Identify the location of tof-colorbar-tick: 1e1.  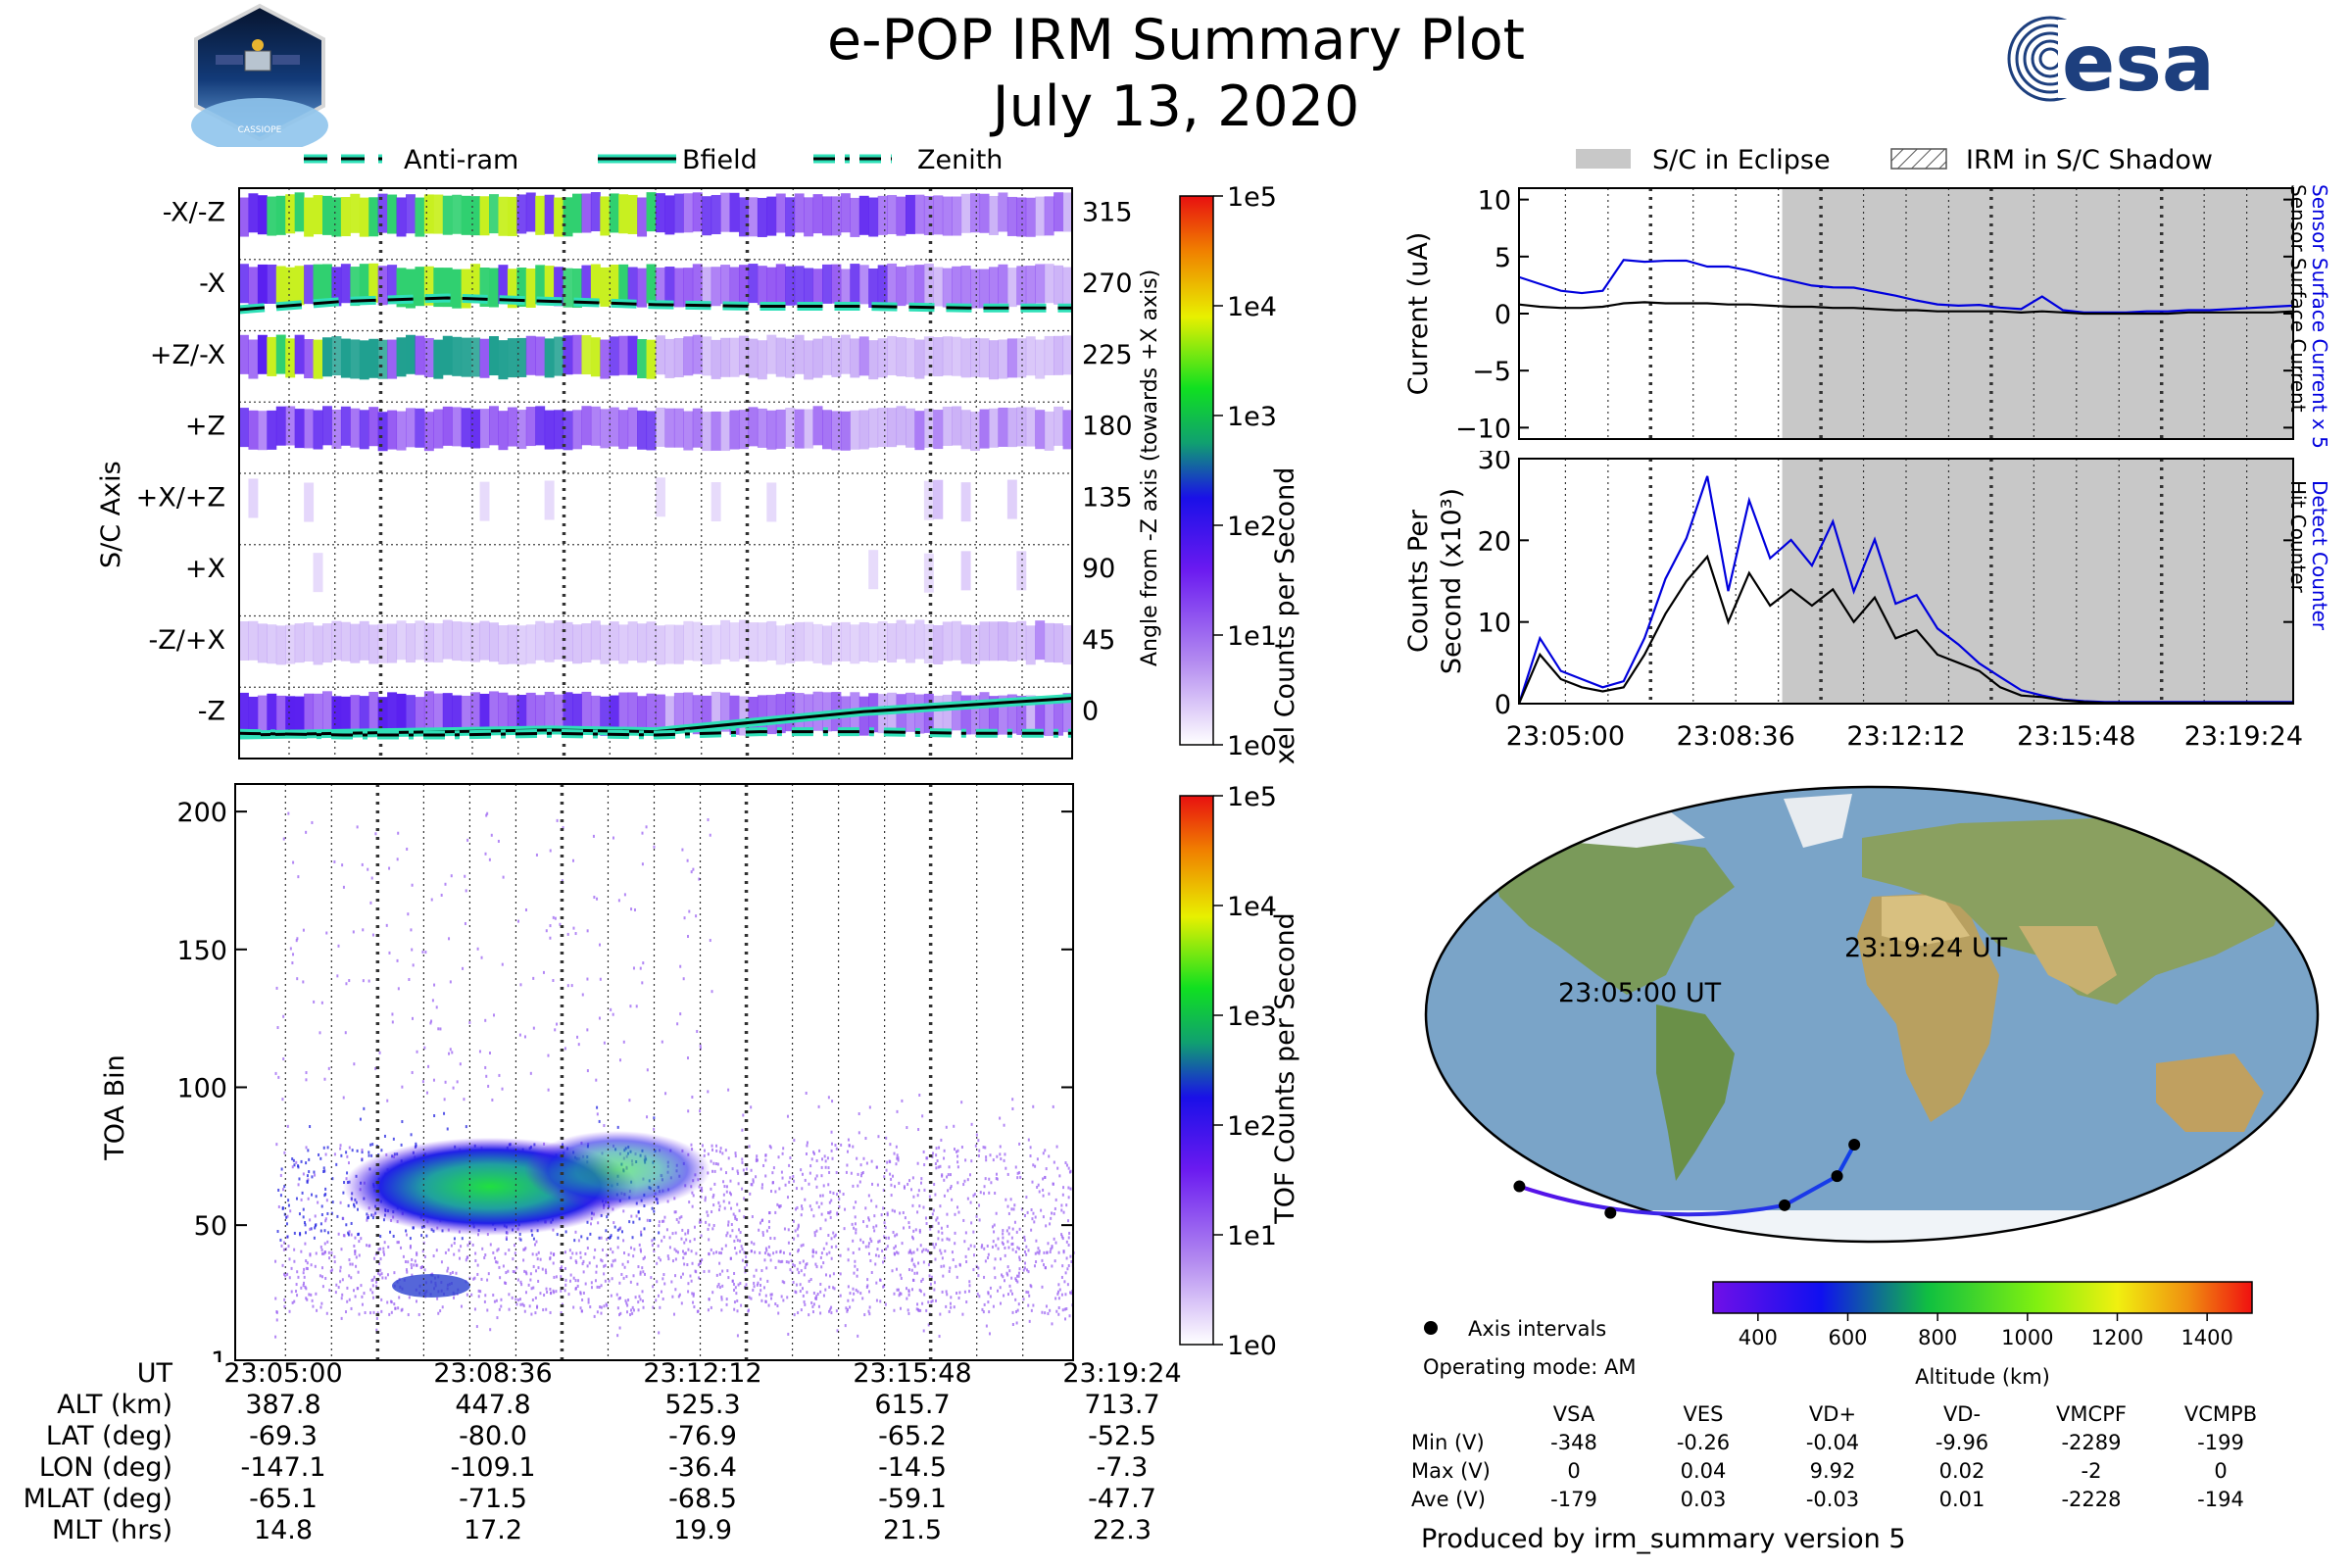
(1252, 1236).